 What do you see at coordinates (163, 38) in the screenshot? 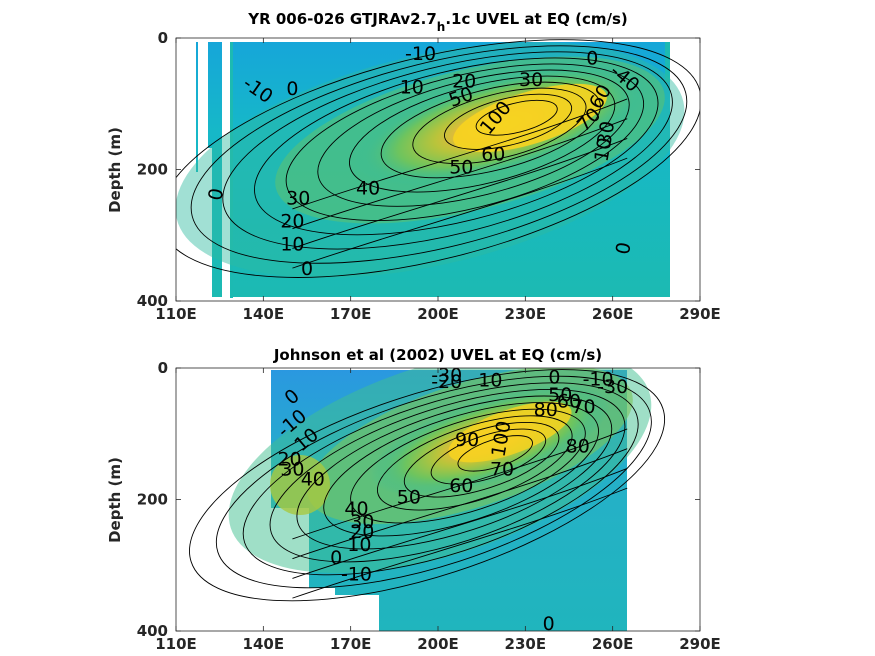
I see `top-y-tick-label: 0` at bounding box center [163, 38].